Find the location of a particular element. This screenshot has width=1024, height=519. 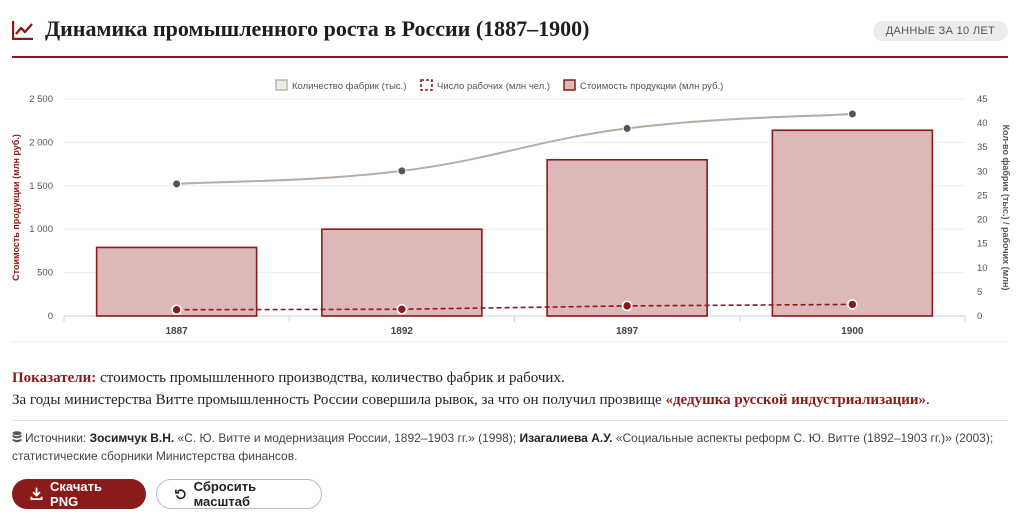

legend-swatch-workers is located at coordinates (426, 85).